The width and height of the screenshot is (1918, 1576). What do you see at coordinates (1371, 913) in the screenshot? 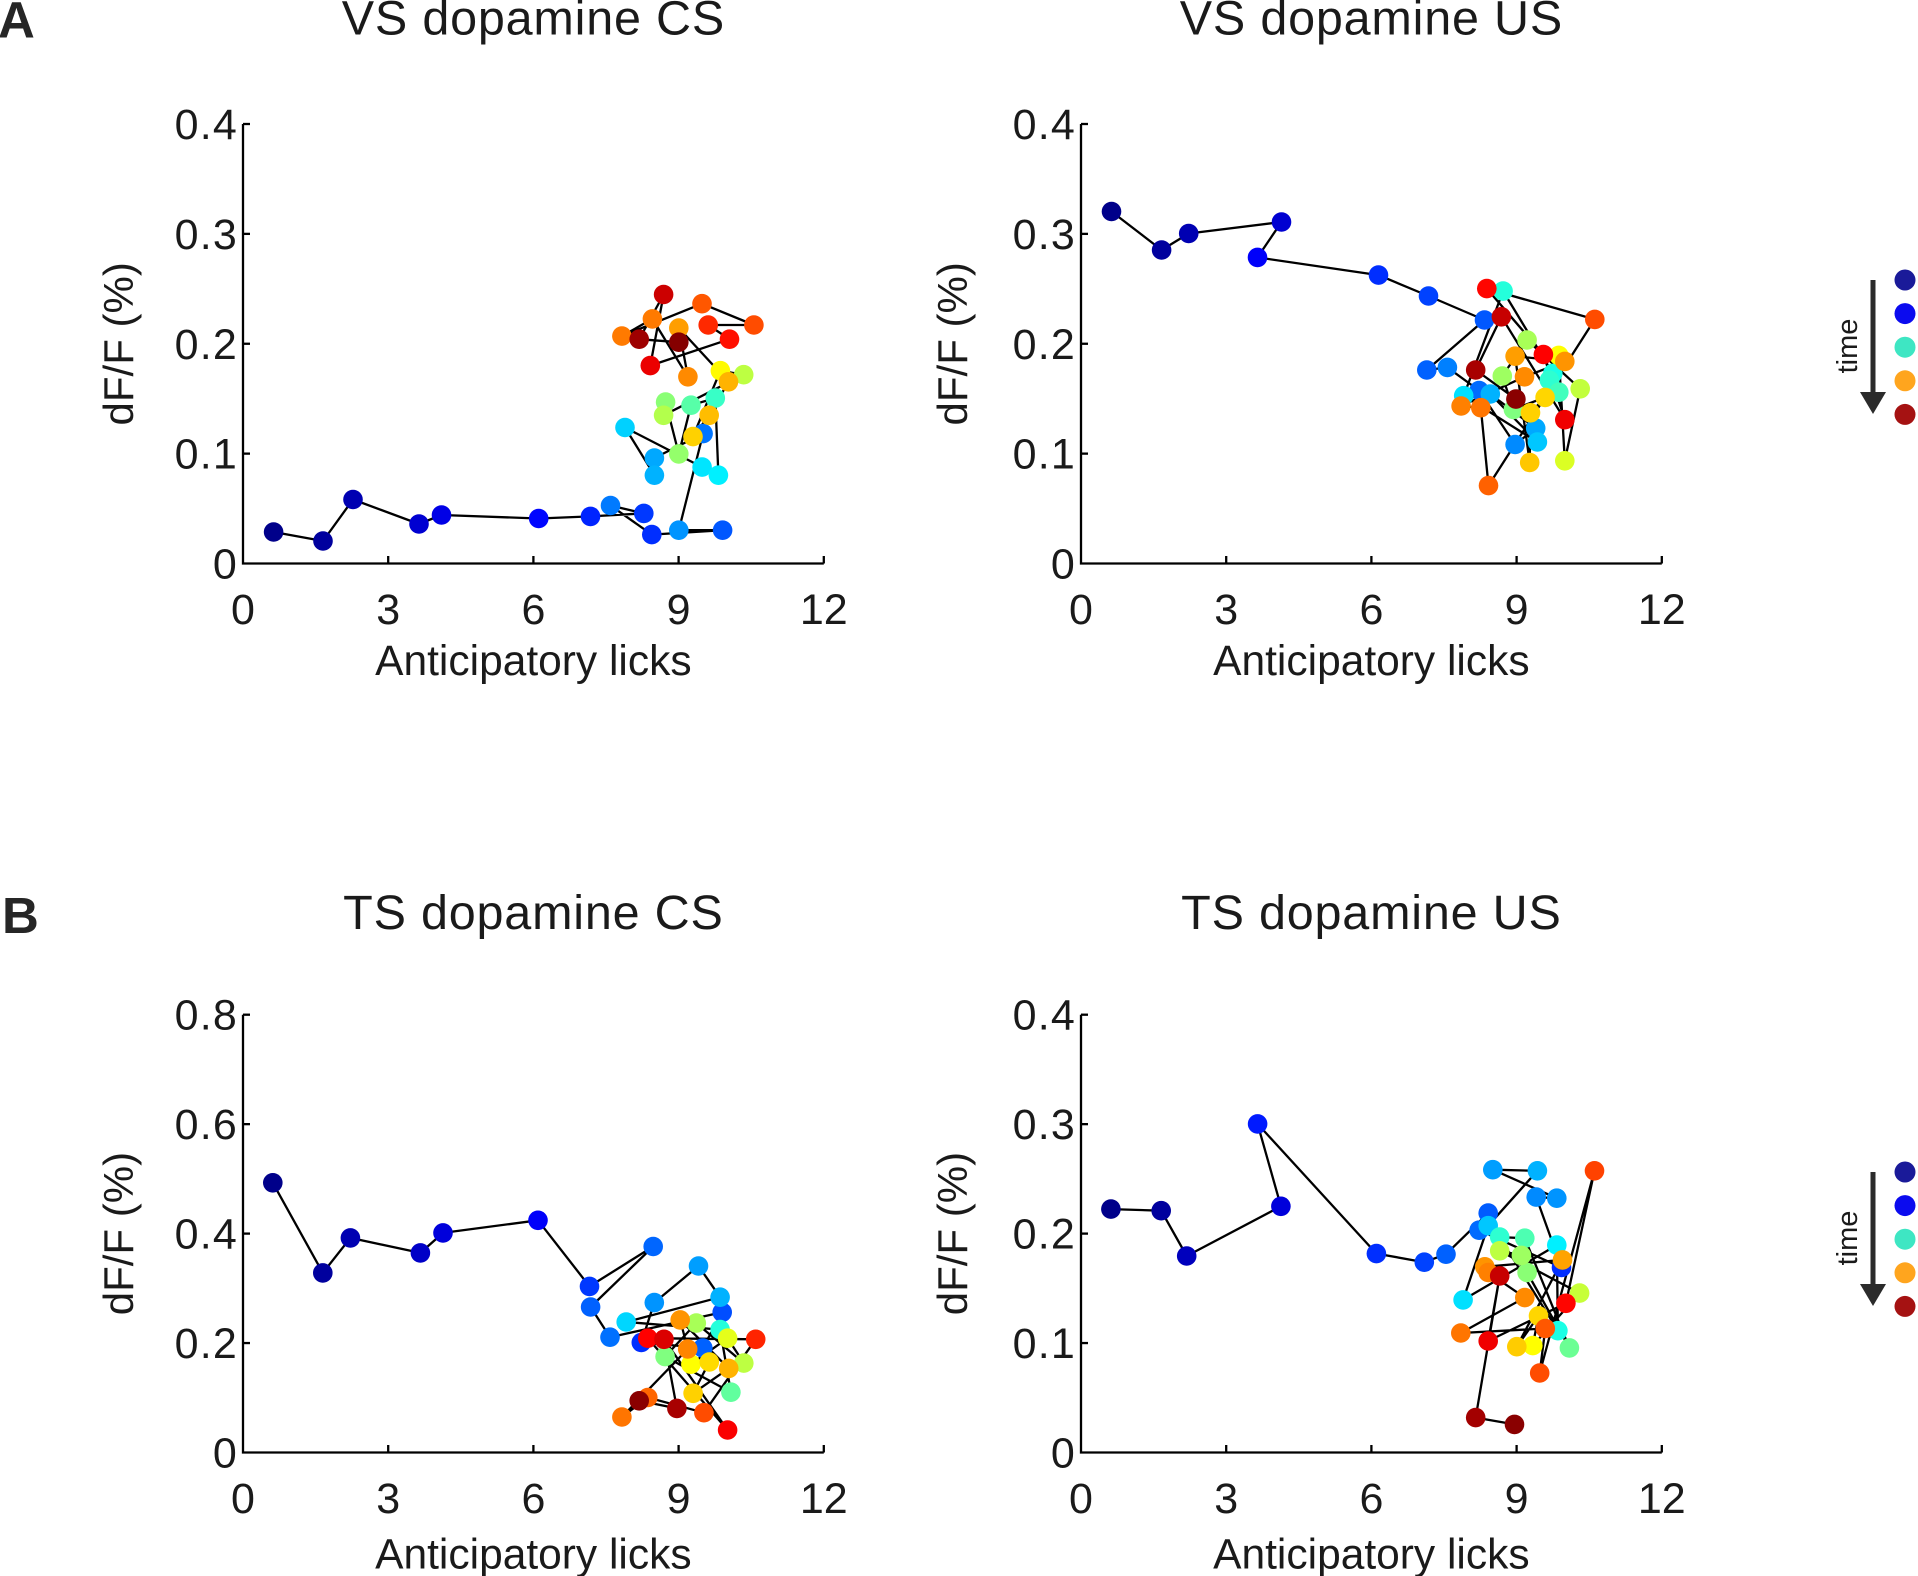
I see `svg-text: TS dopamine US` at bounding box center [1371, 913].